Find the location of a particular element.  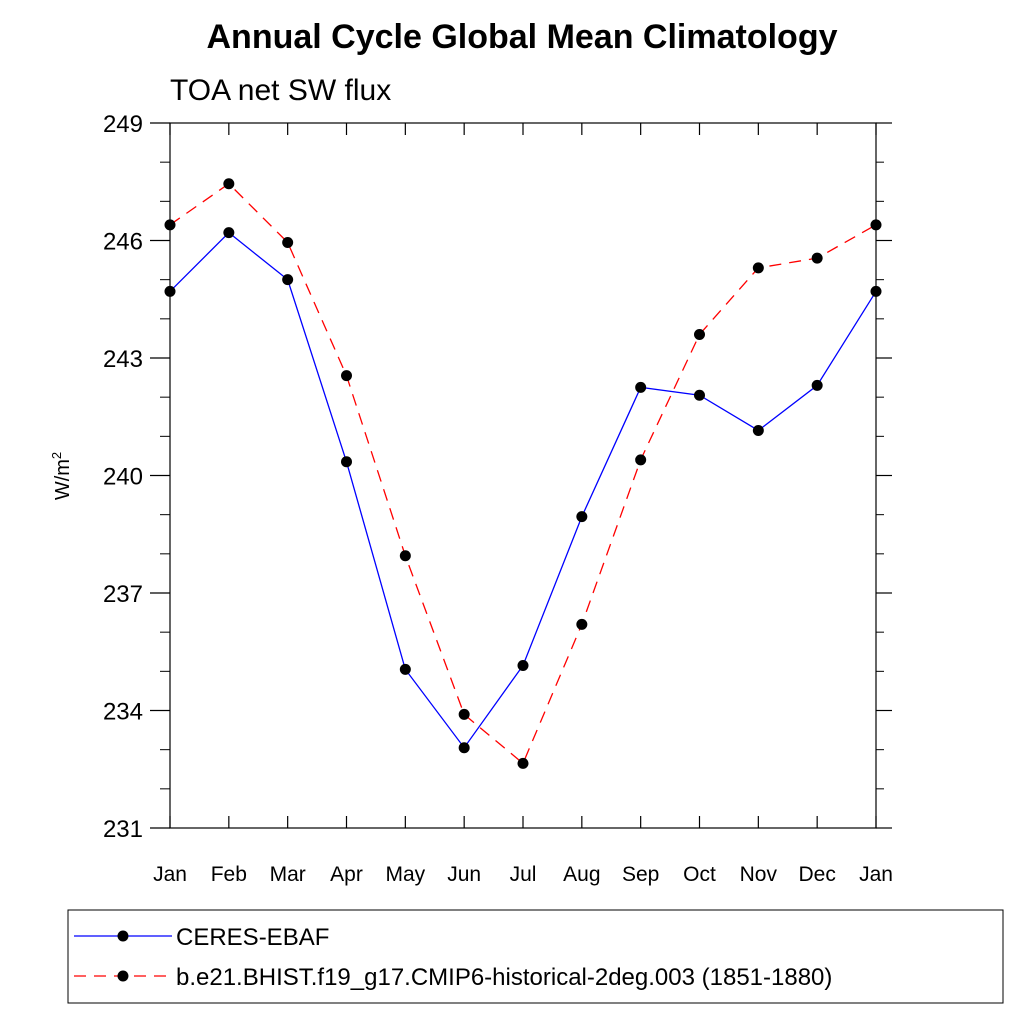

chart-subtitle: TOA net SW flux is located at coordinates (280, 90).